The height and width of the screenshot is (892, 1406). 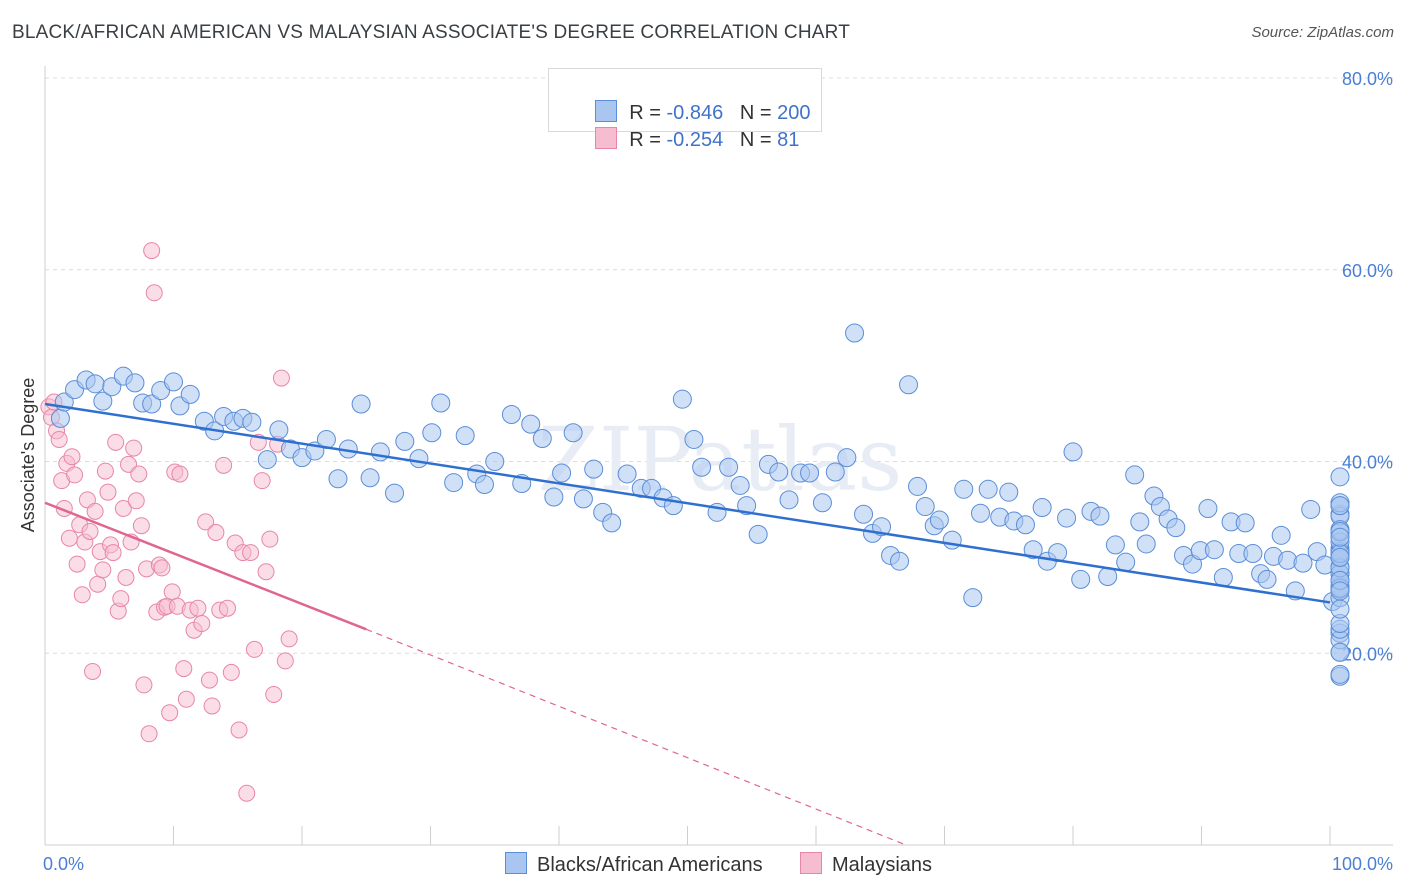 I want to click on y-tick-label: 60.0%, so click(x=1367, y=271).